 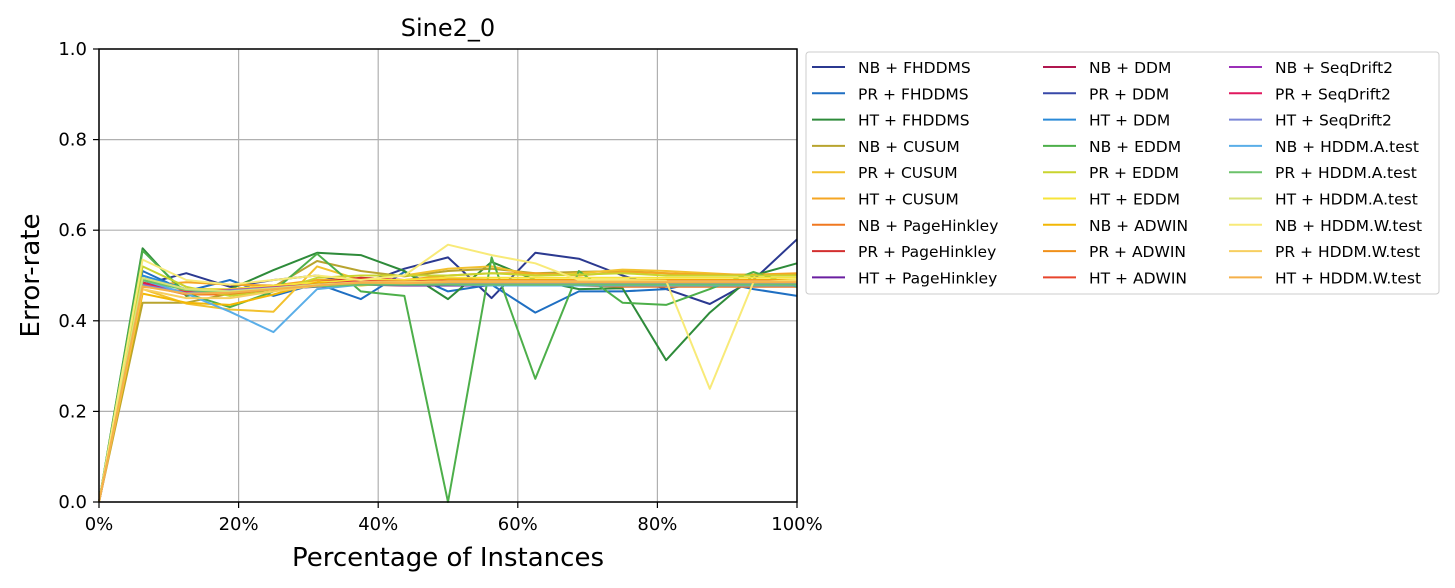 What do you see at coordinates (928, 226) in the screenshot?
I see `legend-label-nb-pagehinkley: NB + PageHinkley` at bounding box center [928, 226].